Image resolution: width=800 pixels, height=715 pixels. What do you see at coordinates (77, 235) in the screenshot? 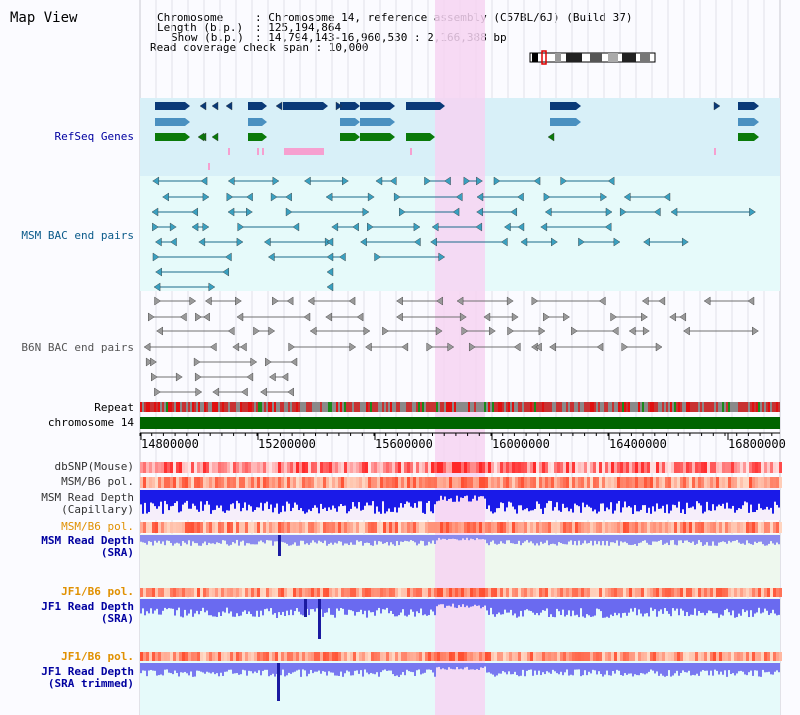
I see `msm-bac-label: MSM BAC end pairs` at bounding box center [77, 235].